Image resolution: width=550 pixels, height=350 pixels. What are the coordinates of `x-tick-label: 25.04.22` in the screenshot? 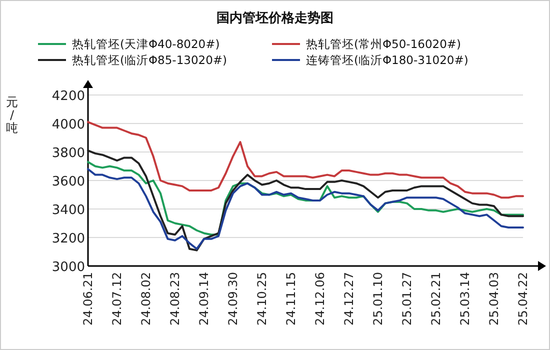 It's located at (523, 299).